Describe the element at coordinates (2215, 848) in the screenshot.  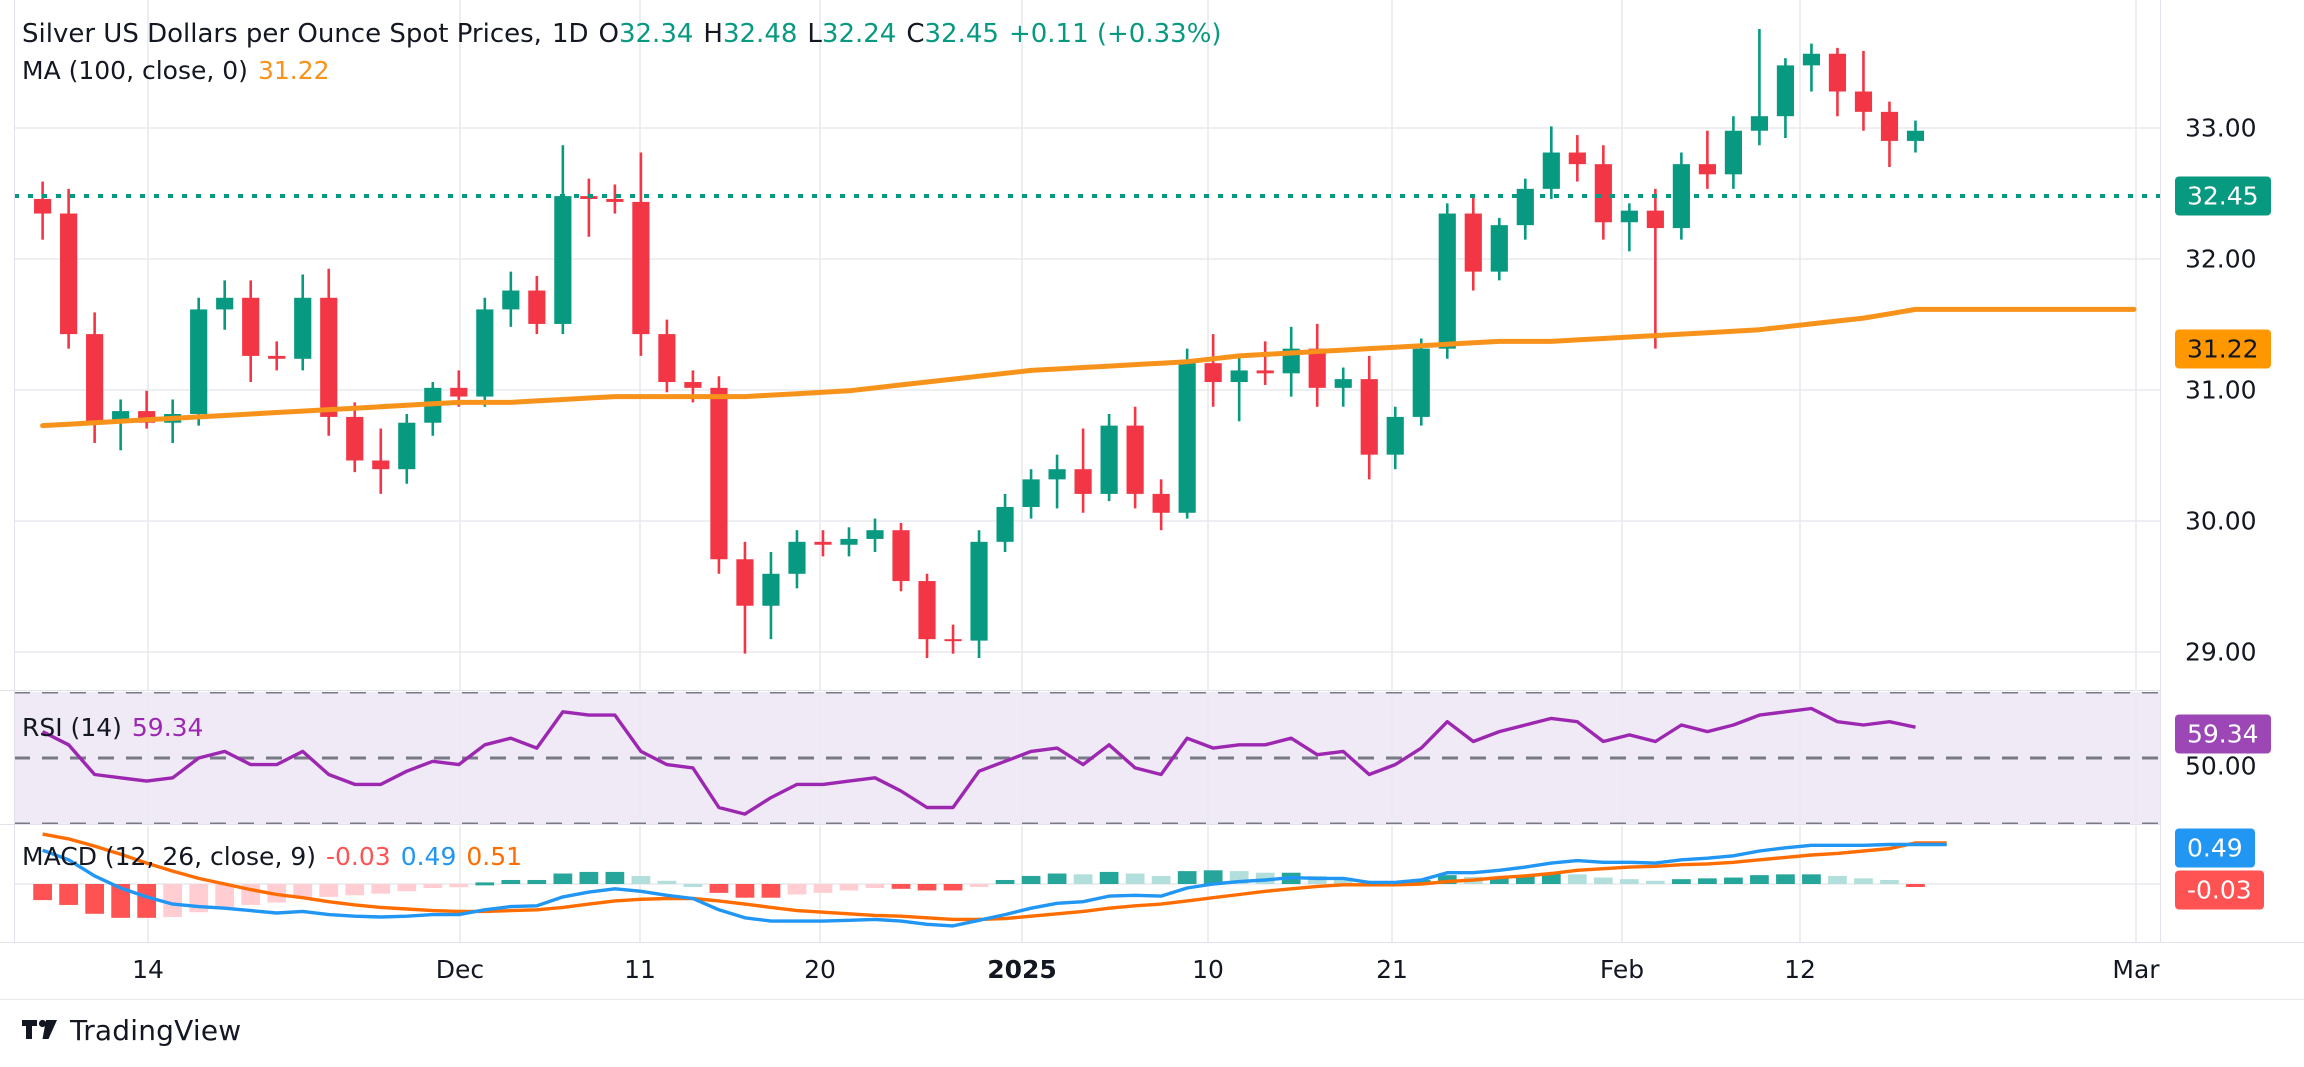
I see `axis-value-badge: 0.49` at that location.